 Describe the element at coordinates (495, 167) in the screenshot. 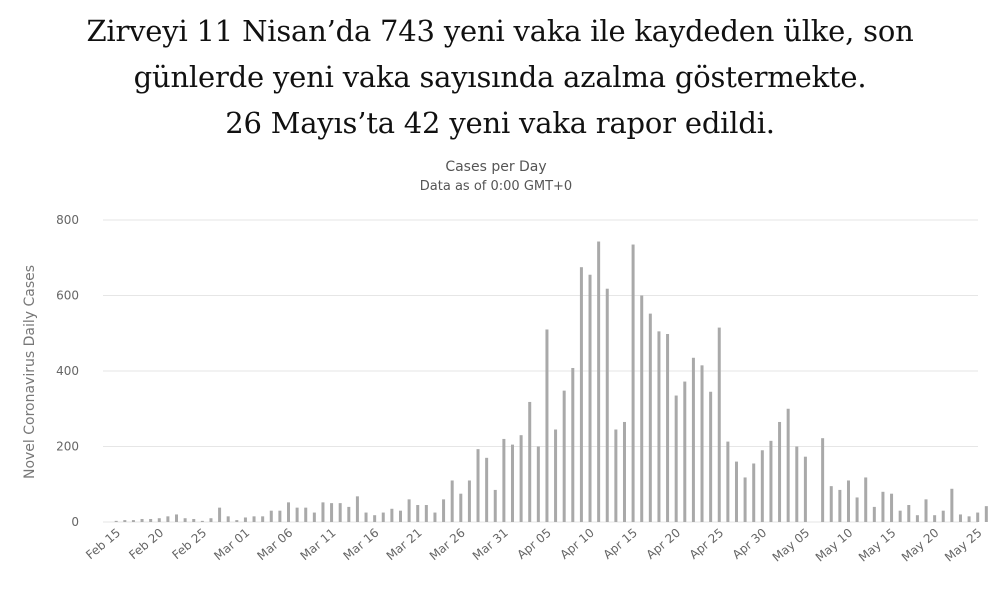

I see `chart-title: Cases per Day` at that location.